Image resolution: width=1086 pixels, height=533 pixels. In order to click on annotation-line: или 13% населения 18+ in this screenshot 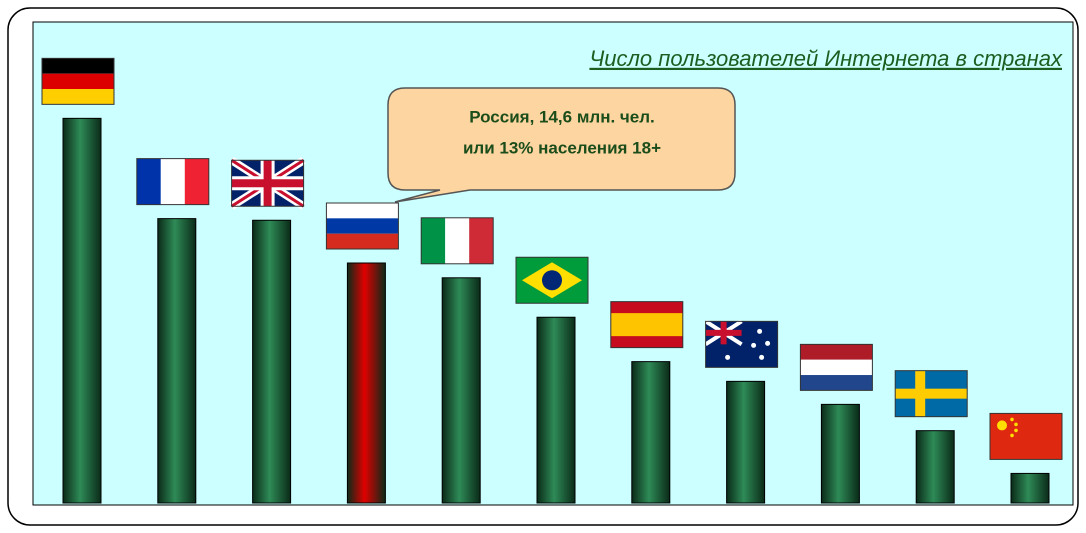, I will do `click(562, 147)`.